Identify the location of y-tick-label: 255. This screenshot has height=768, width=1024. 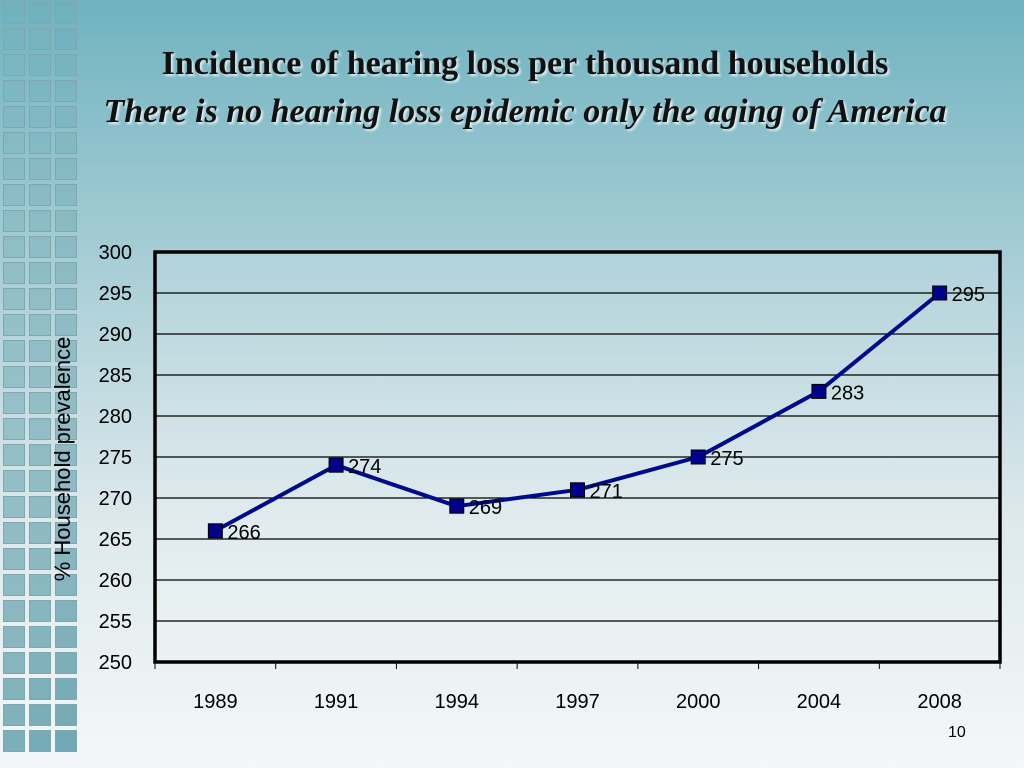
(115, 622).